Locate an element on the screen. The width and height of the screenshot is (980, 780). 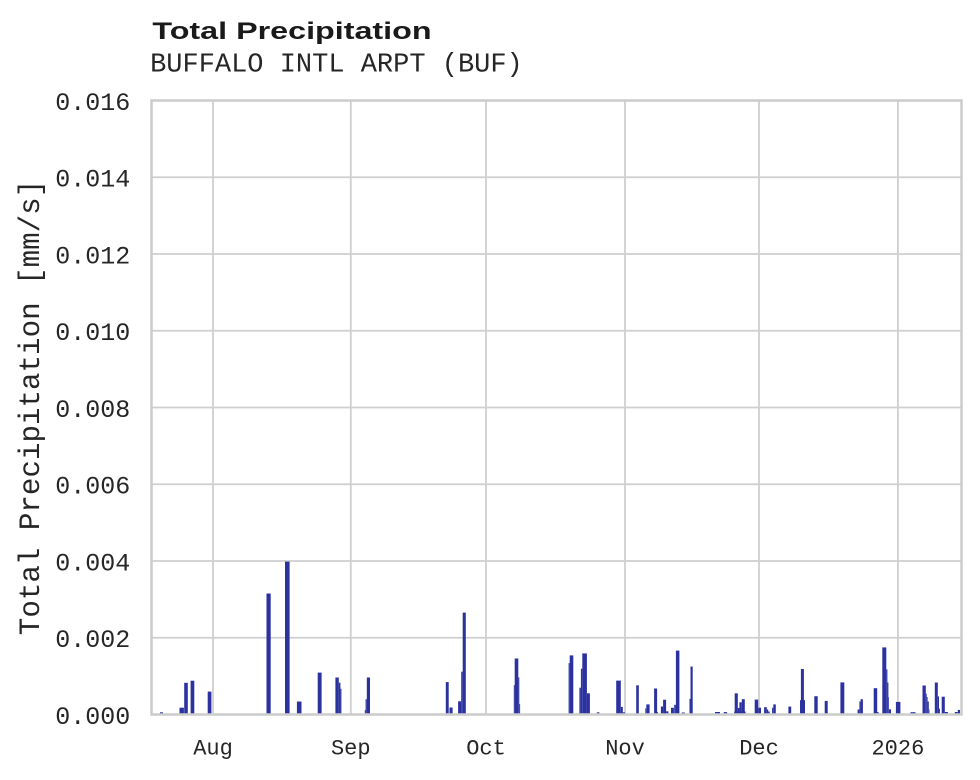
svg-text: Dec is located at coordinates (759, 748).